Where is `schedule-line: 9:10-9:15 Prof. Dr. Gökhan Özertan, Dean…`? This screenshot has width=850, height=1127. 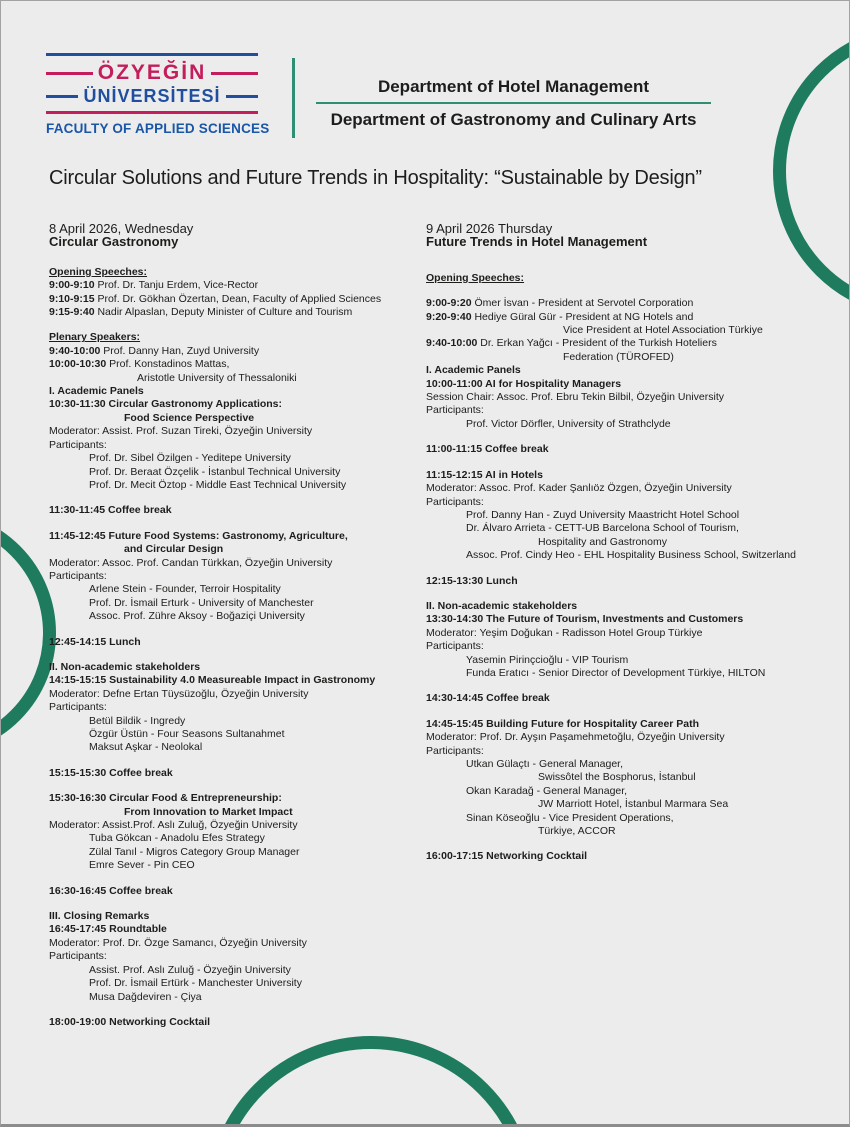 schedule-line: 9:10-9:15 Prof. Dr. Gökhan Özertan, Dean… is located at coordinates (215, 298).